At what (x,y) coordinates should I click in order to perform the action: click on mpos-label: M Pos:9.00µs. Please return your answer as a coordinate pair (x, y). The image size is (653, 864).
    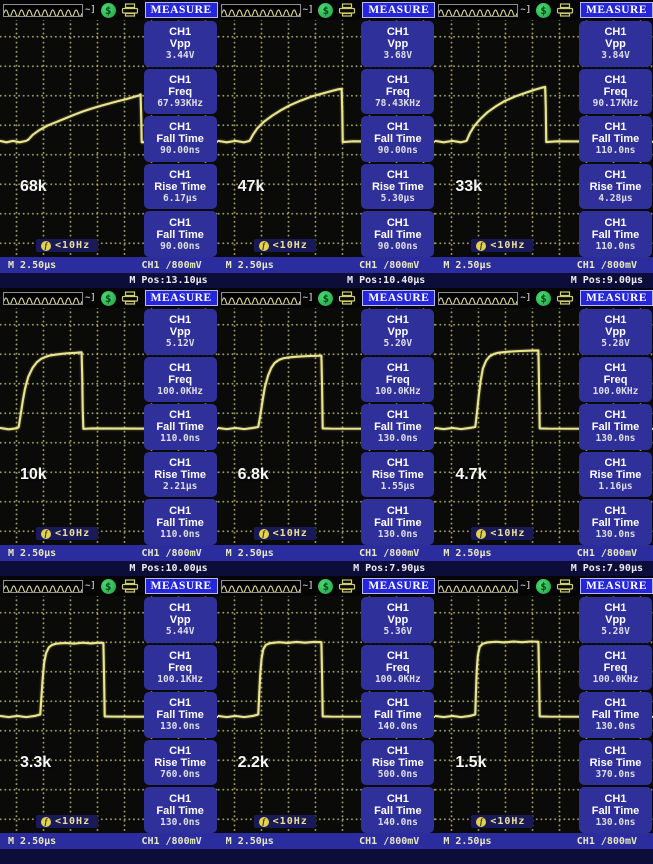
    Looking at the image, I should click on (606, 280).